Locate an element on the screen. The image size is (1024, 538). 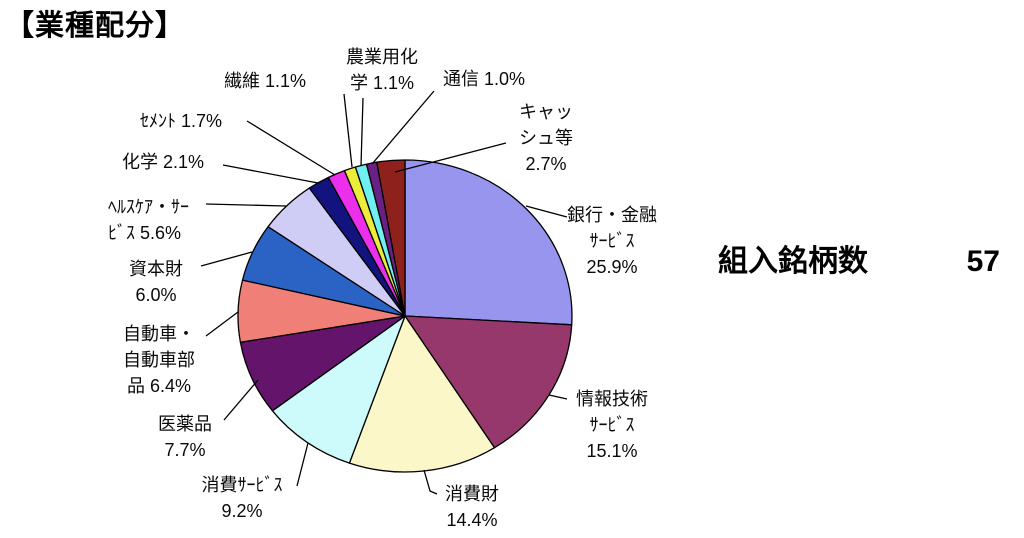
pie-label-line: 通信 1.0% is located at coordinates (484, 79).